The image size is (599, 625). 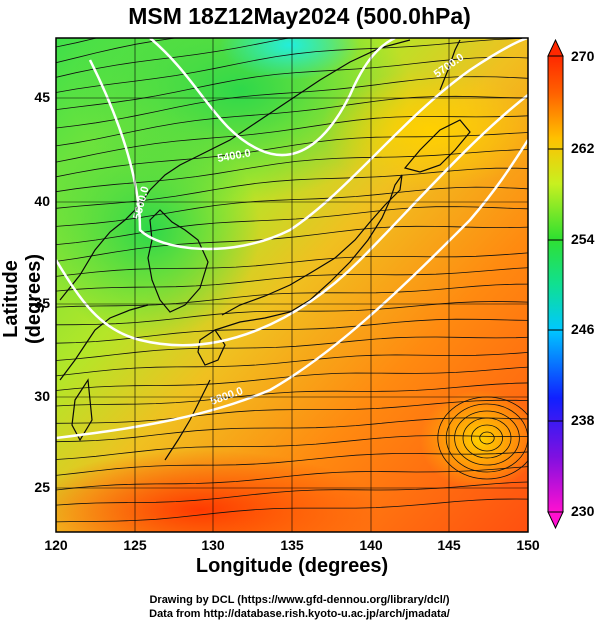 I want to click on sakhalin, so click(x=450, y=65).